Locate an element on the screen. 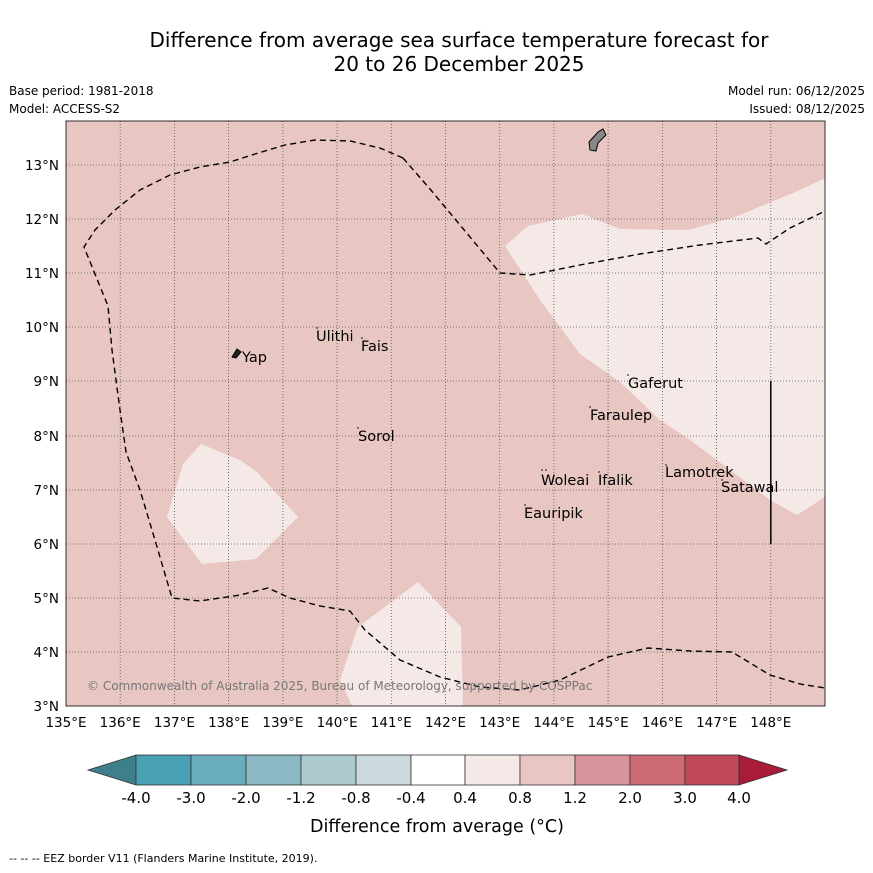  colorbar-tick-label: -0.8 is located at coordinates (355, 798).